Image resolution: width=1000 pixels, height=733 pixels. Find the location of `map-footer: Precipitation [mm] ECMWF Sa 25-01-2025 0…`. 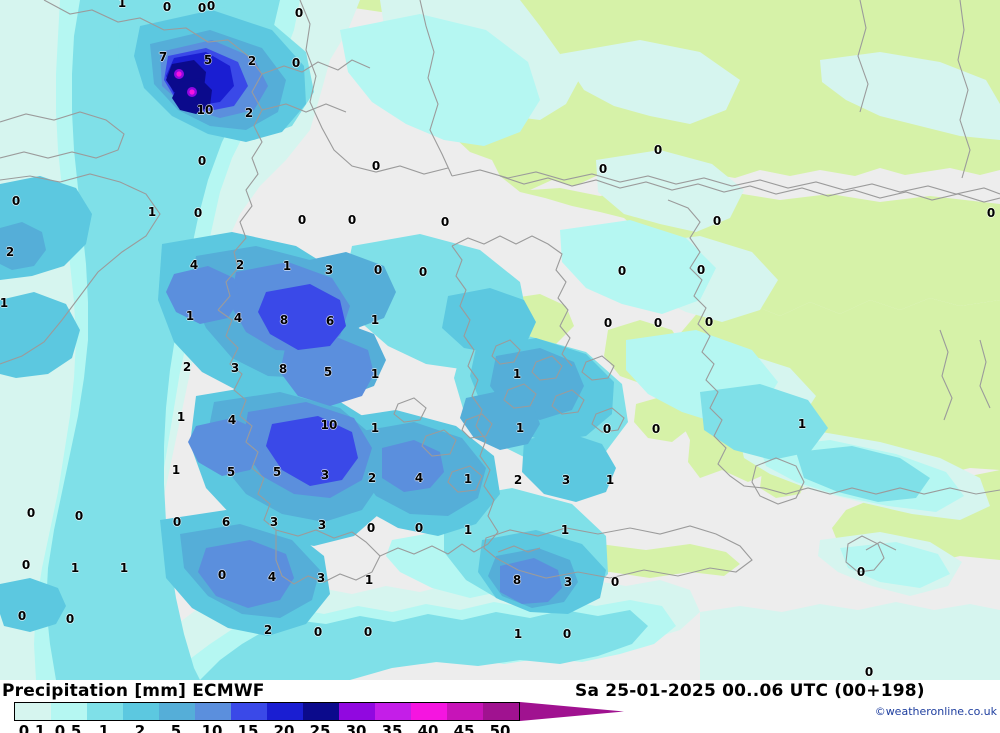

map-footer: Precipitation [mm] ECMWF Sa 25-01-2025 0… is located at coordinates (500, 706).